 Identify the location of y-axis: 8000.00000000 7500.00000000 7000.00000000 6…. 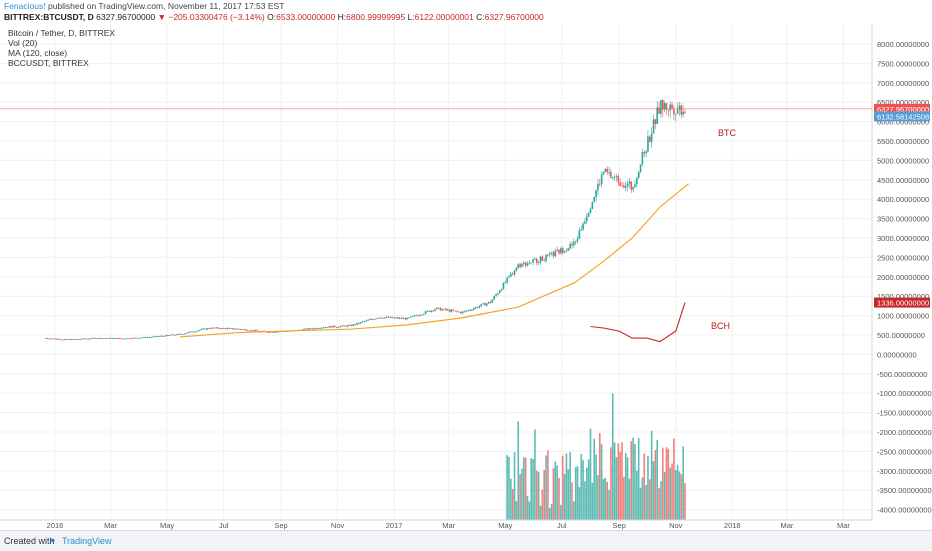
(901, 272).